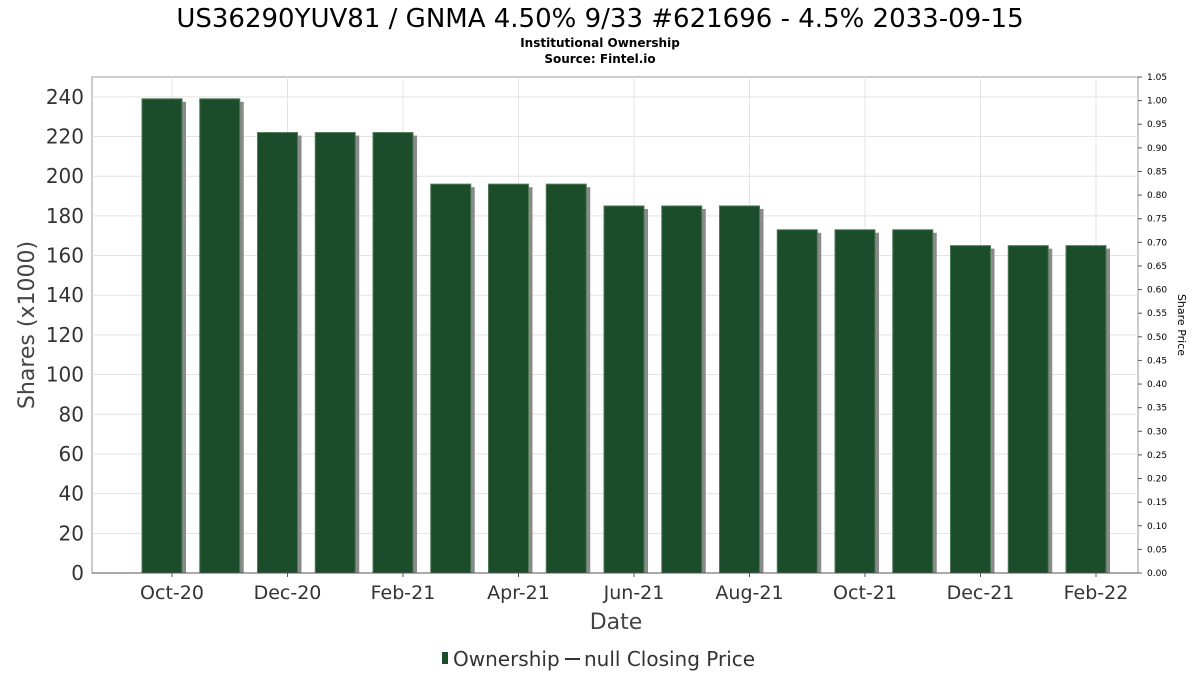 This screenshot has width=1200, height=675. I want to click on y-tick-label: 60, so click(71, 454).